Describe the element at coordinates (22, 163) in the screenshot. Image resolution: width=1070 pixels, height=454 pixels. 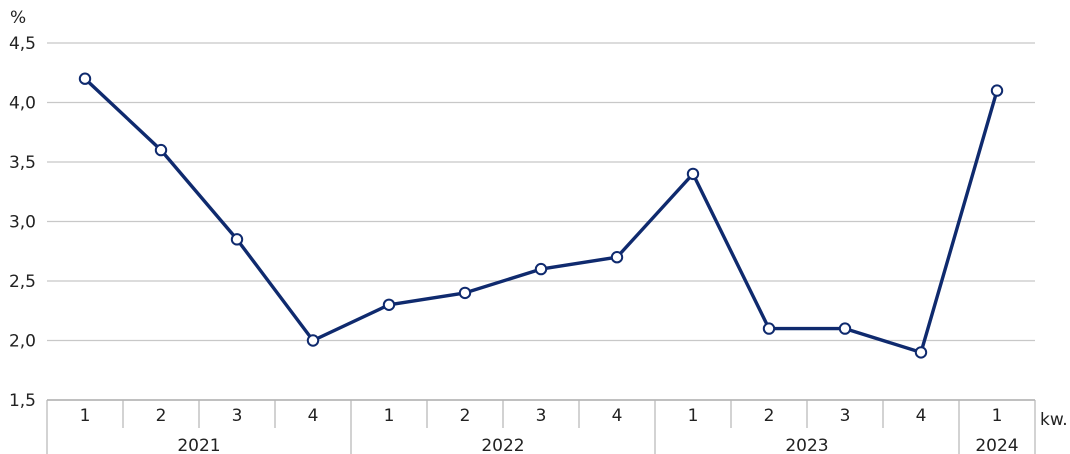
I see `y-tick-label: 3,5` at that location.